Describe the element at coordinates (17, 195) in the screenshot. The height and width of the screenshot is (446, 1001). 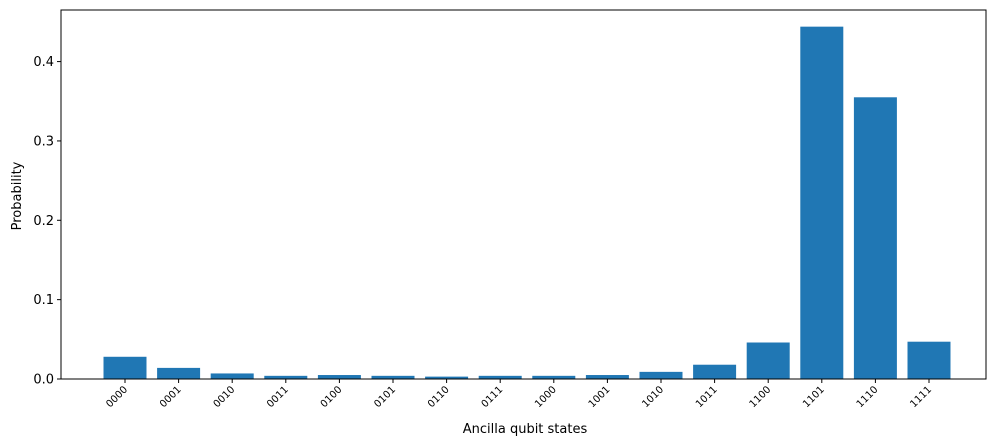
I see `y-axis-label: Probability` at that location.